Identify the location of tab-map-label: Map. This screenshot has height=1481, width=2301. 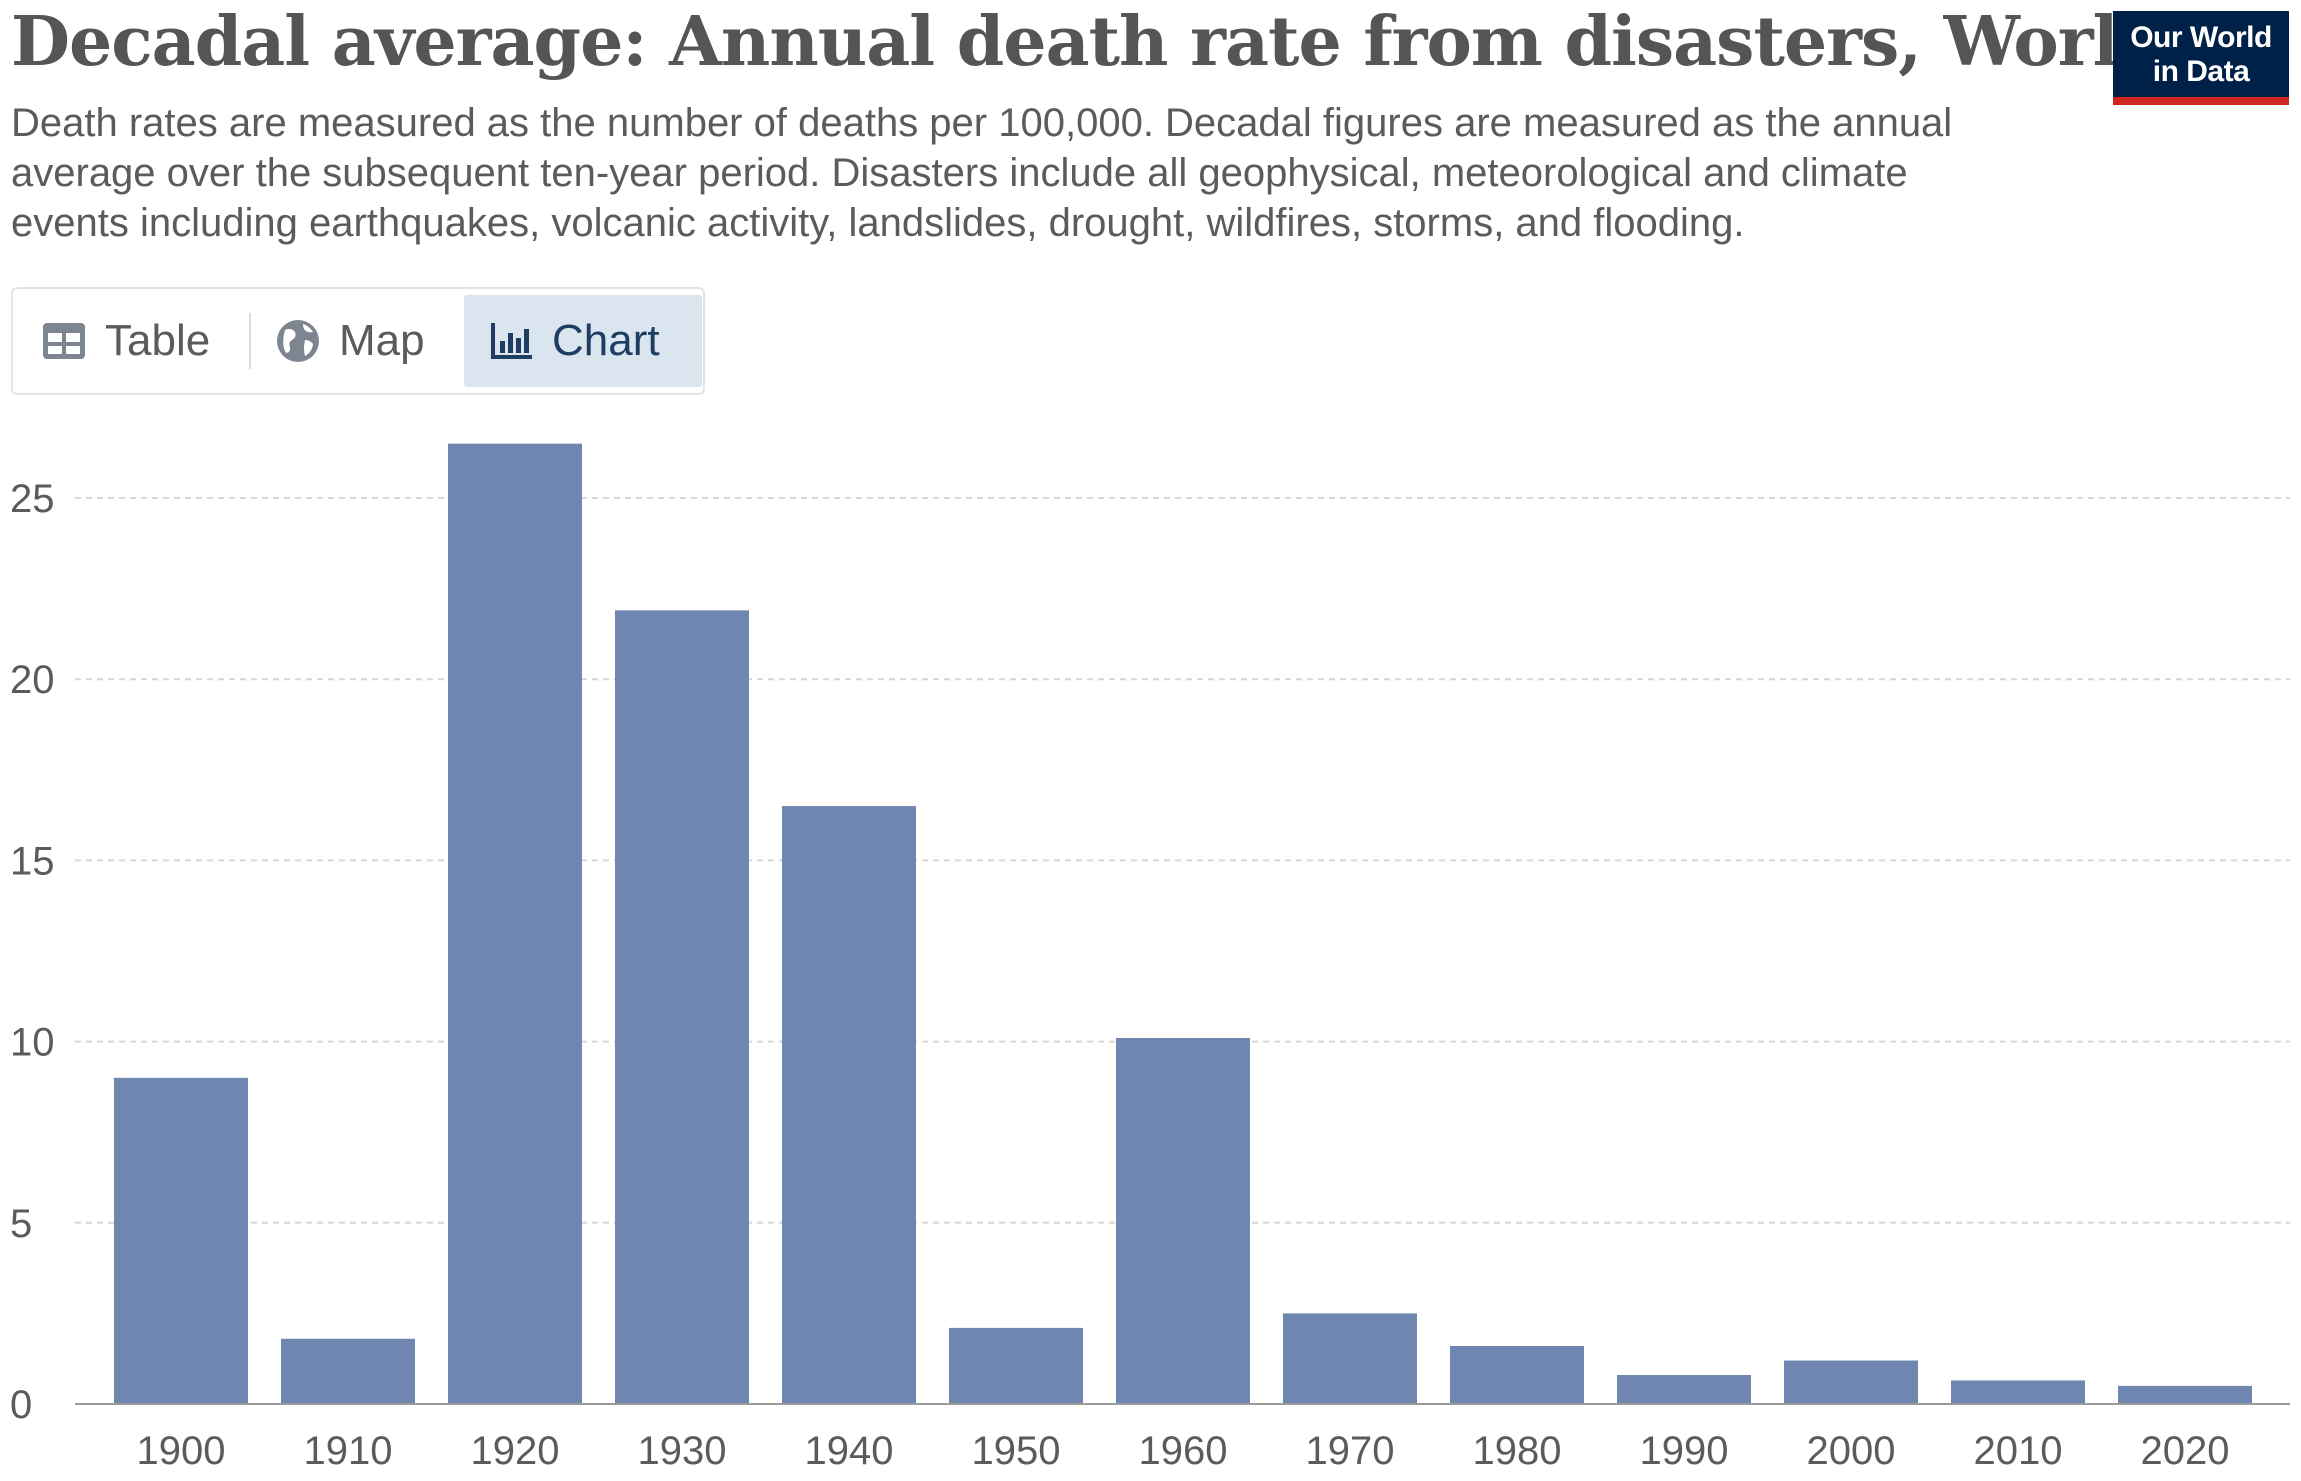
(382, 340).